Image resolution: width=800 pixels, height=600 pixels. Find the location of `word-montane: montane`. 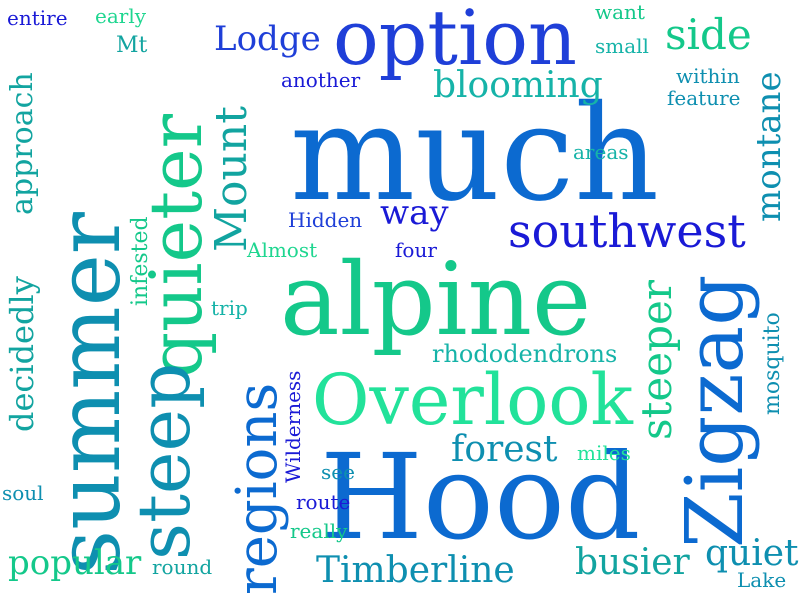

word-montane: montane is located at coordinates (769, 146).